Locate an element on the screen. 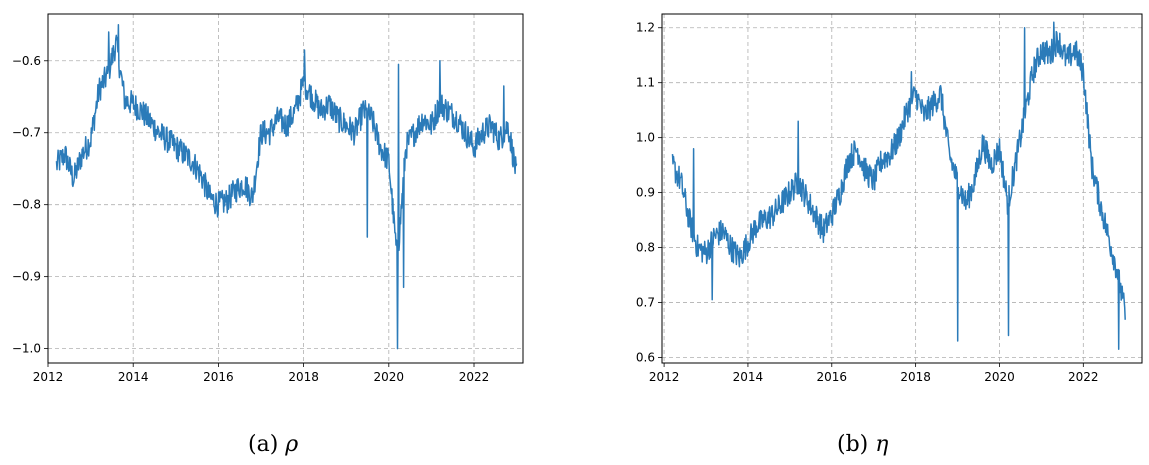 This screenshot has height=465, width=1149. ytick-rho-0: −1.0 is located at coordinates (30, 349).